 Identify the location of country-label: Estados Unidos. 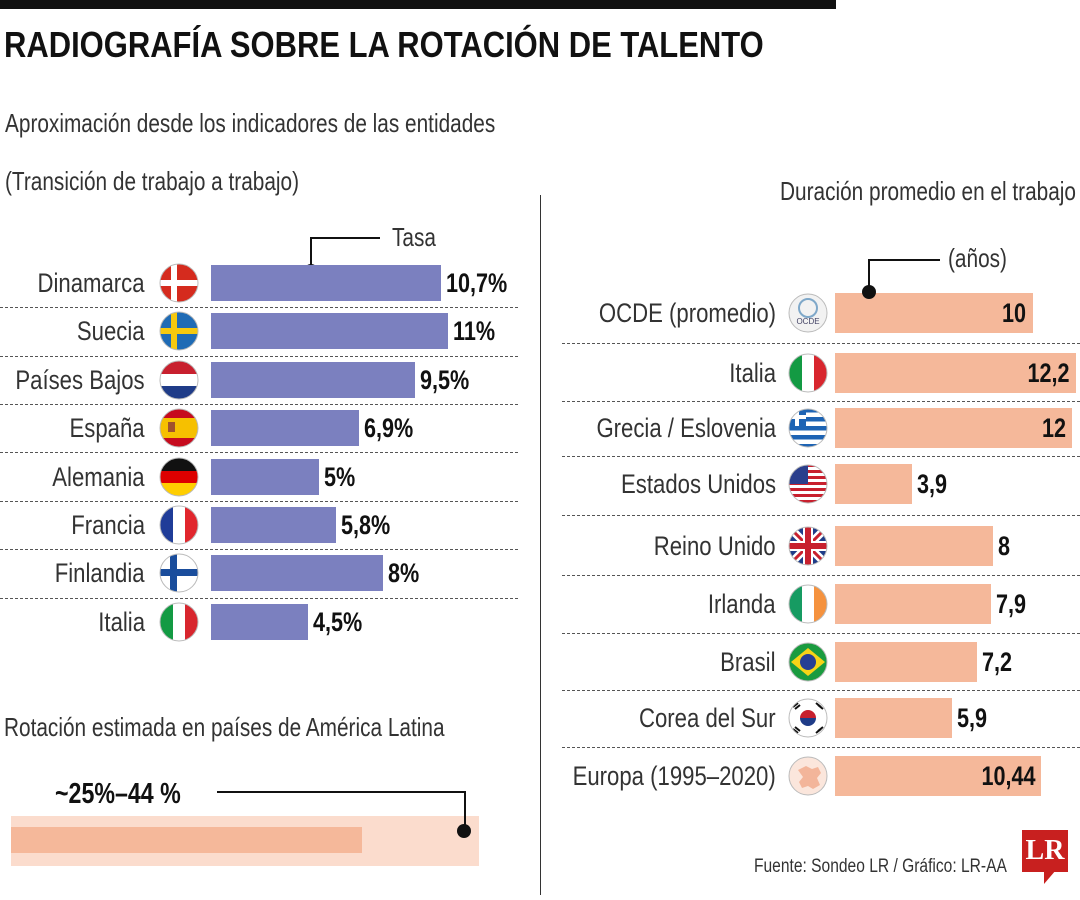
(698, 484).